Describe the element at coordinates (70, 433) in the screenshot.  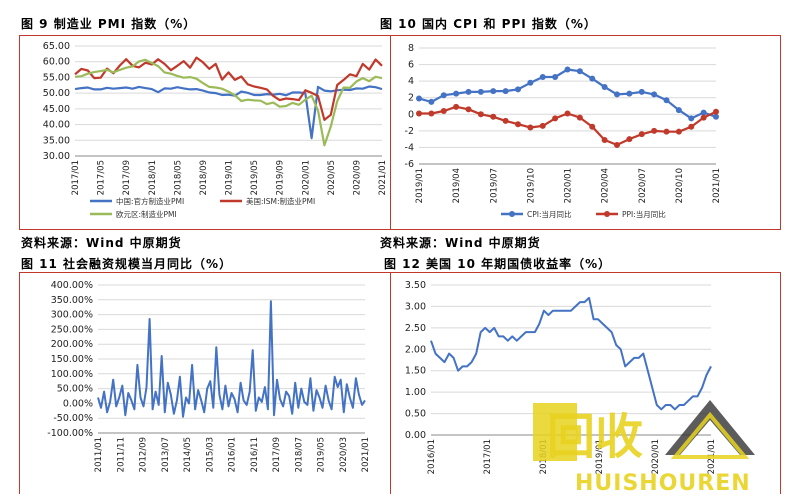
I see `y-tick-label: -100.00%` at that location.